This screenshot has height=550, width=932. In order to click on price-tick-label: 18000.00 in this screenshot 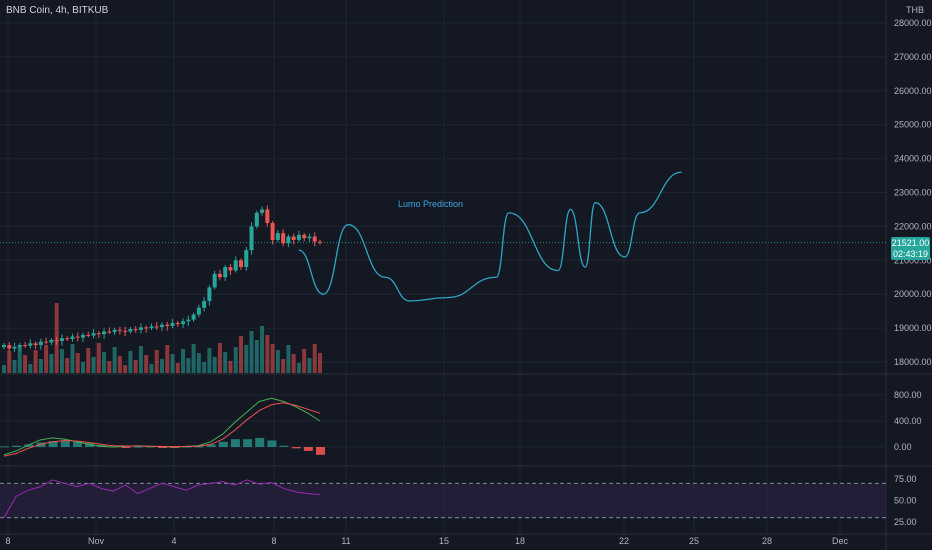, I will do `click(913, 362)`.